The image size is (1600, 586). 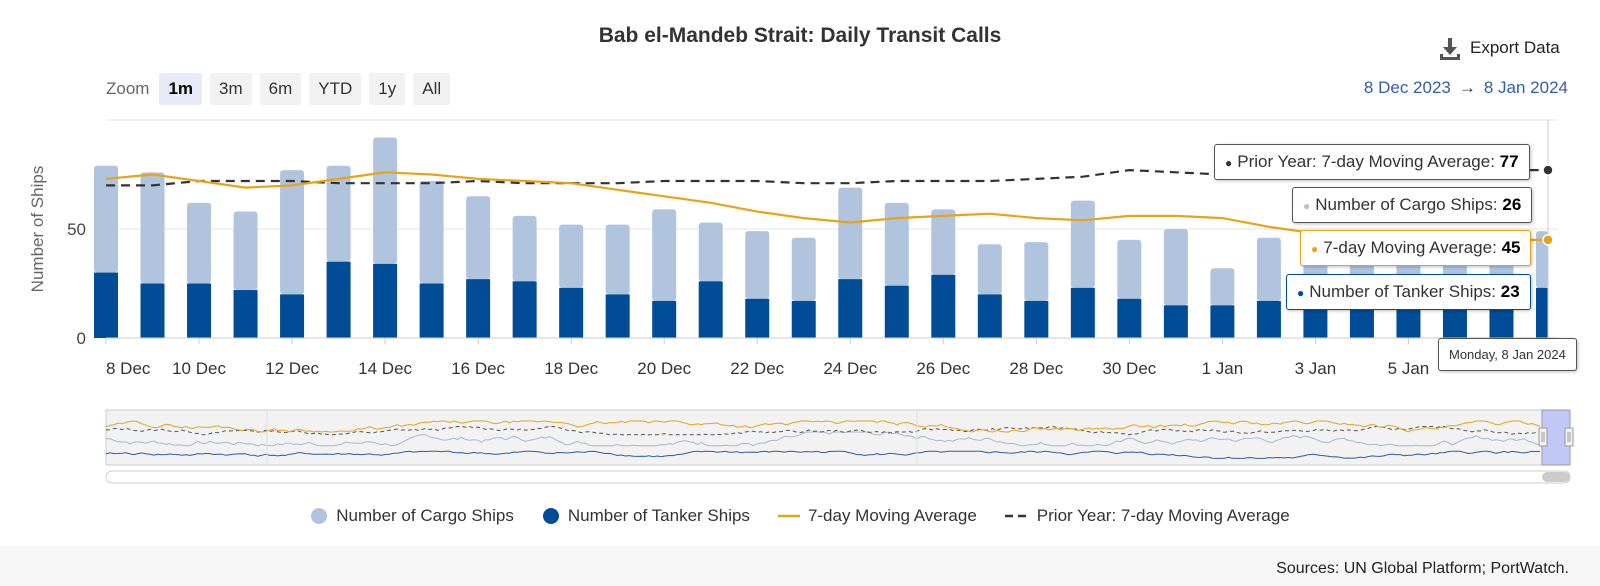 I want to click on zoom-selector: Zoom 1m 3m 6m YTD 1y All, so click(x=282, y=89).